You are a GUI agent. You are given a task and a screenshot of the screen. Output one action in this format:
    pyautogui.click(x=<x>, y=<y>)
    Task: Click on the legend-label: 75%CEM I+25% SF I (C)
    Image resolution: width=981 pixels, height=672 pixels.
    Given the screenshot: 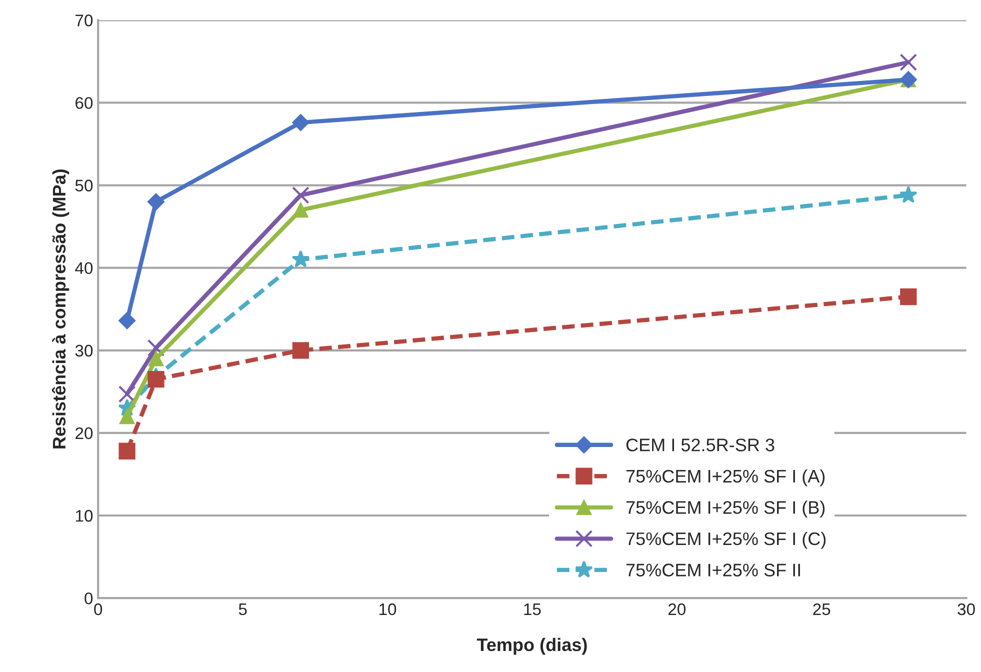 What is the action you would take?
    pyautogui.click(x=726, y=540)
    